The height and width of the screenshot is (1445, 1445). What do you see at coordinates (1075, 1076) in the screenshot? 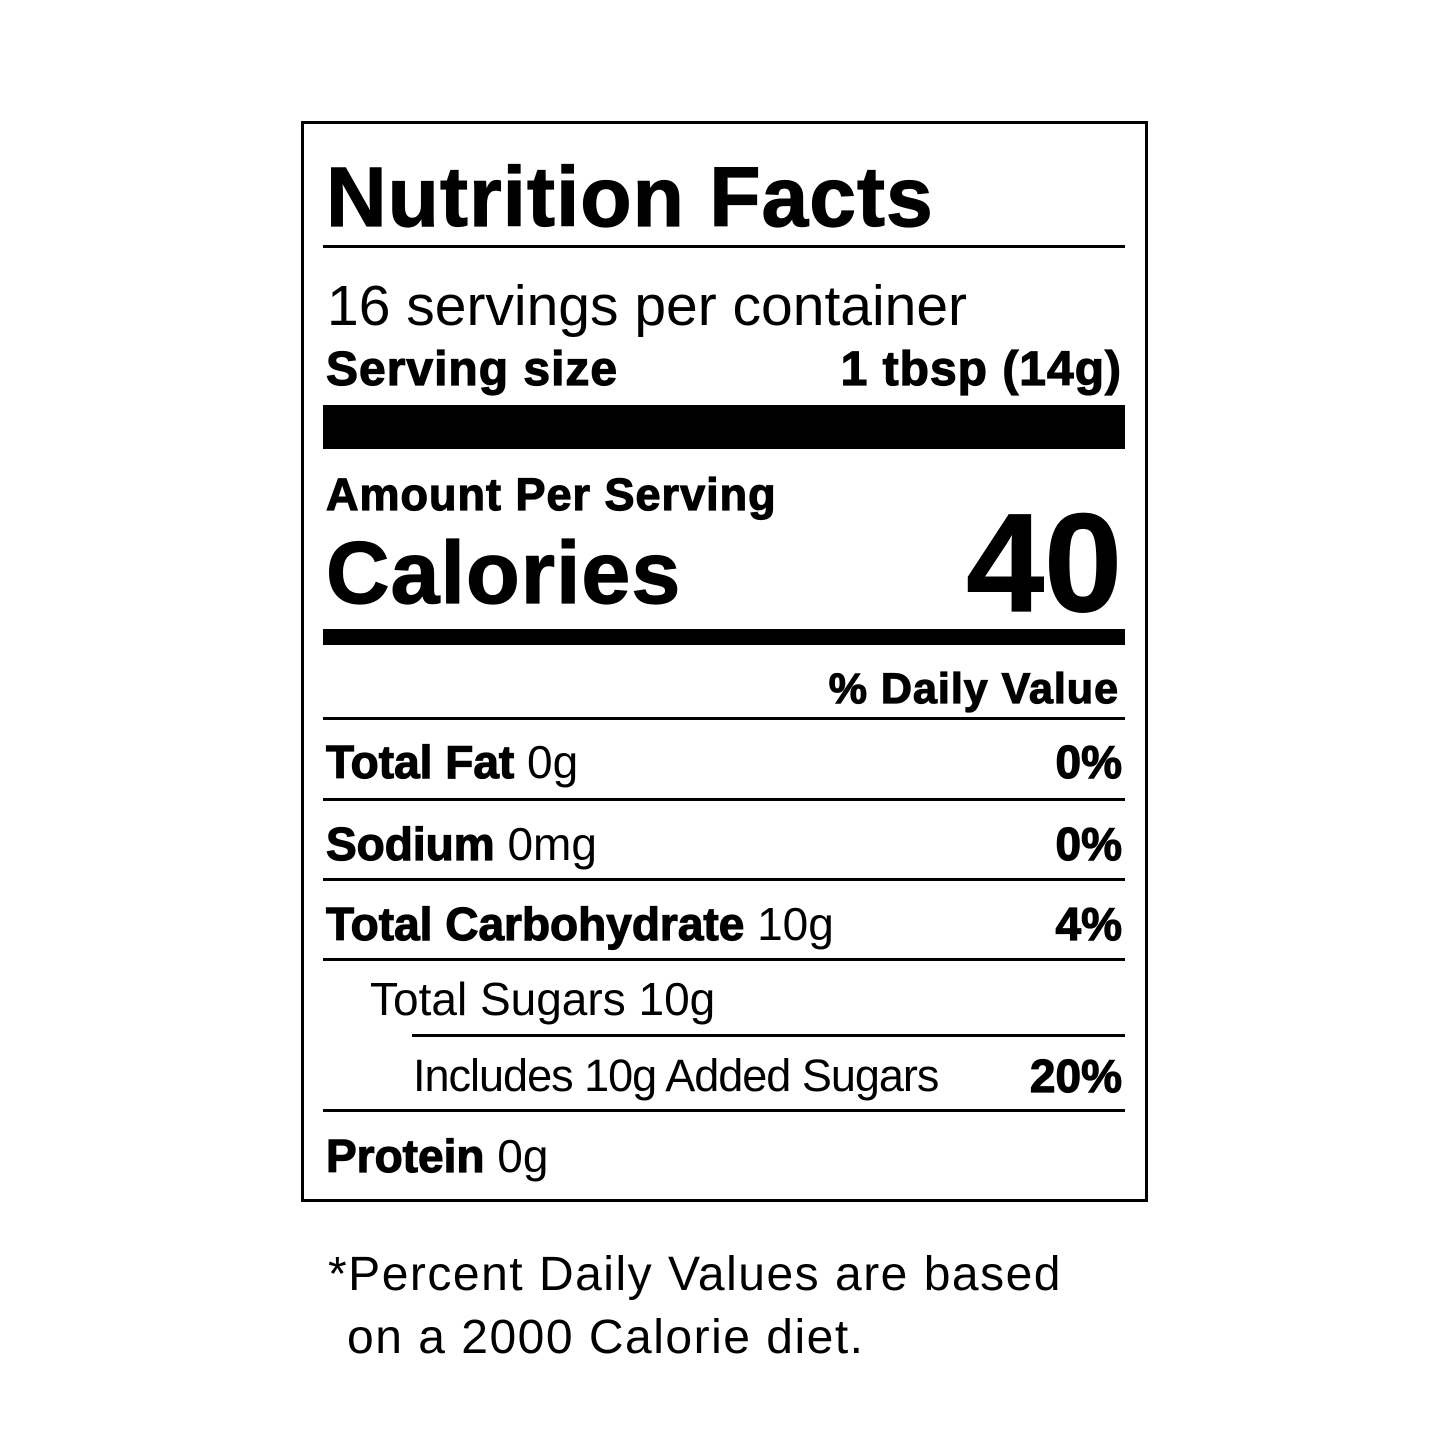
I see `nutrient-dv: 20%` at bounding box center [1075, 1076].